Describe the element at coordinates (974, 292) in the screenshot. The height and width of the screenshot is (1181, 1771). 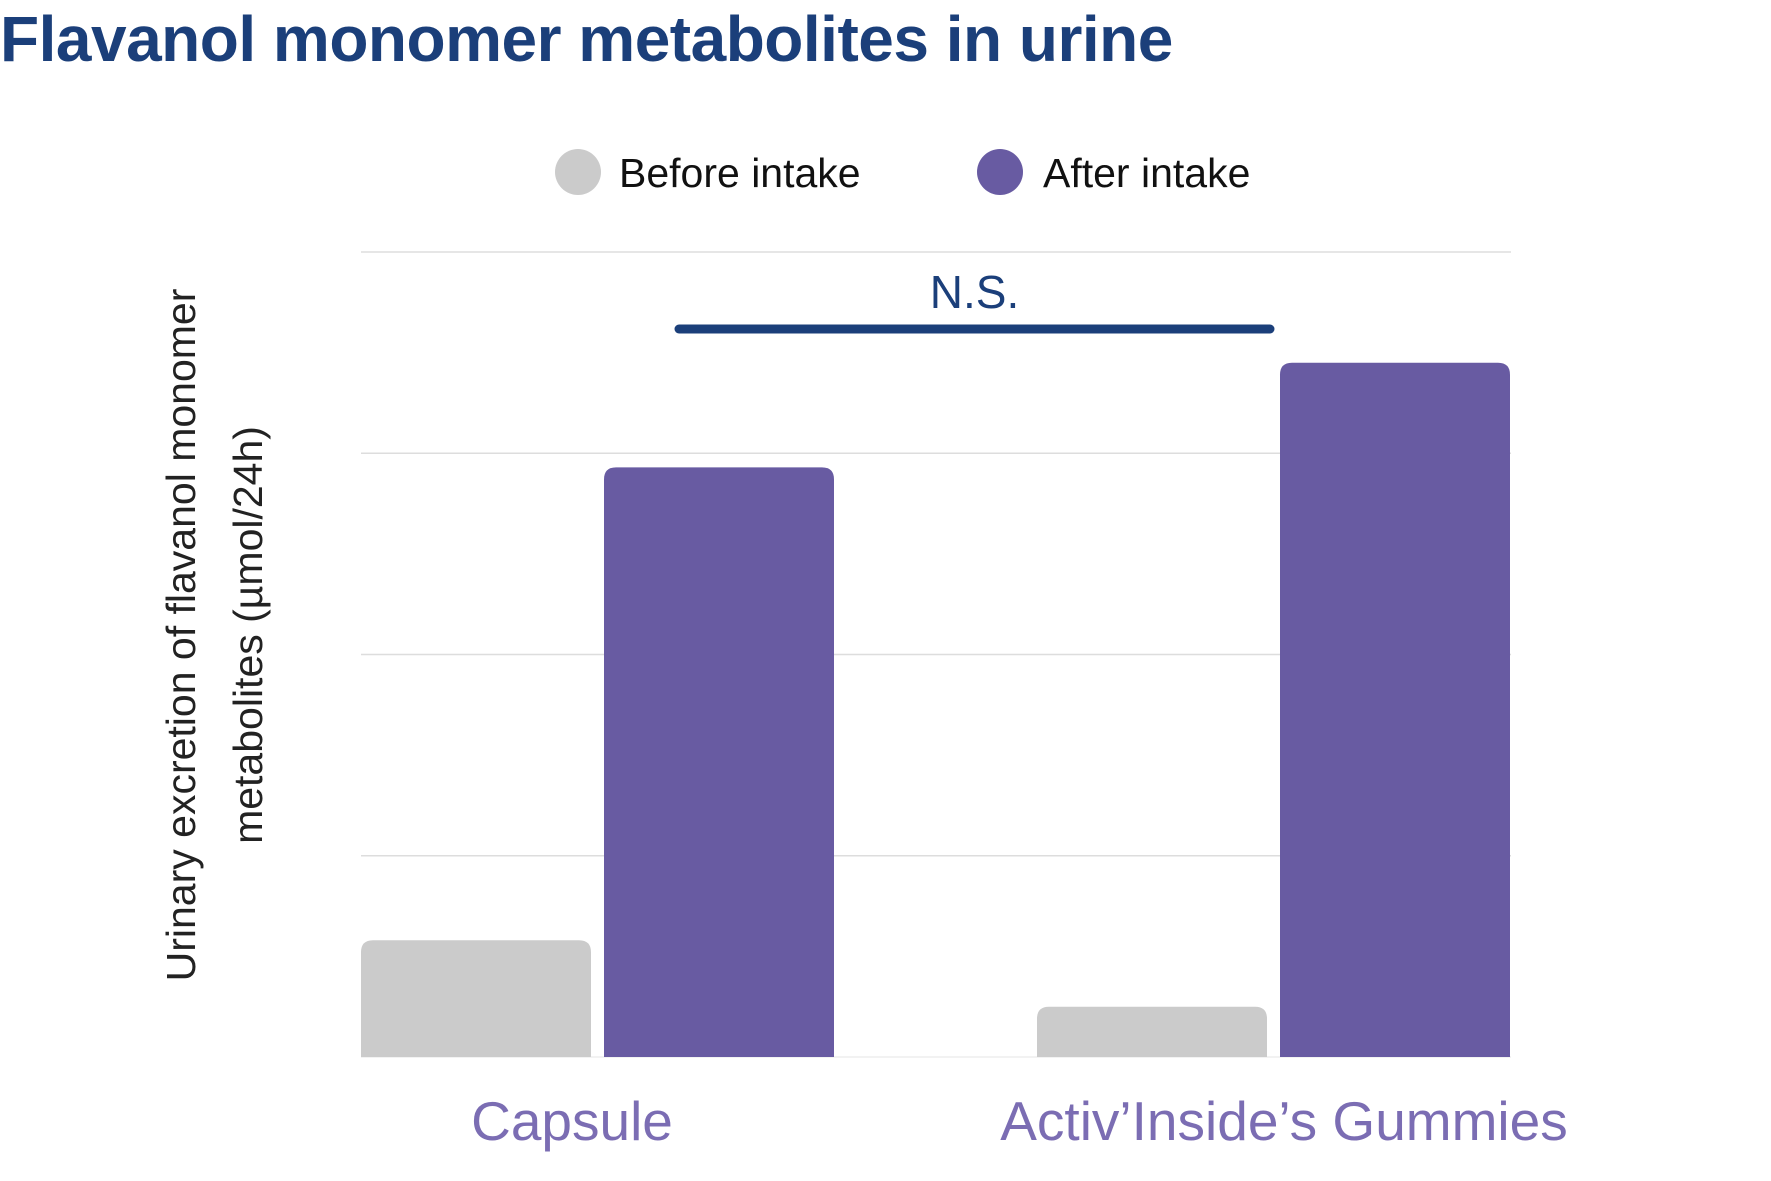
I see `significance-label: N.S.` at that location.